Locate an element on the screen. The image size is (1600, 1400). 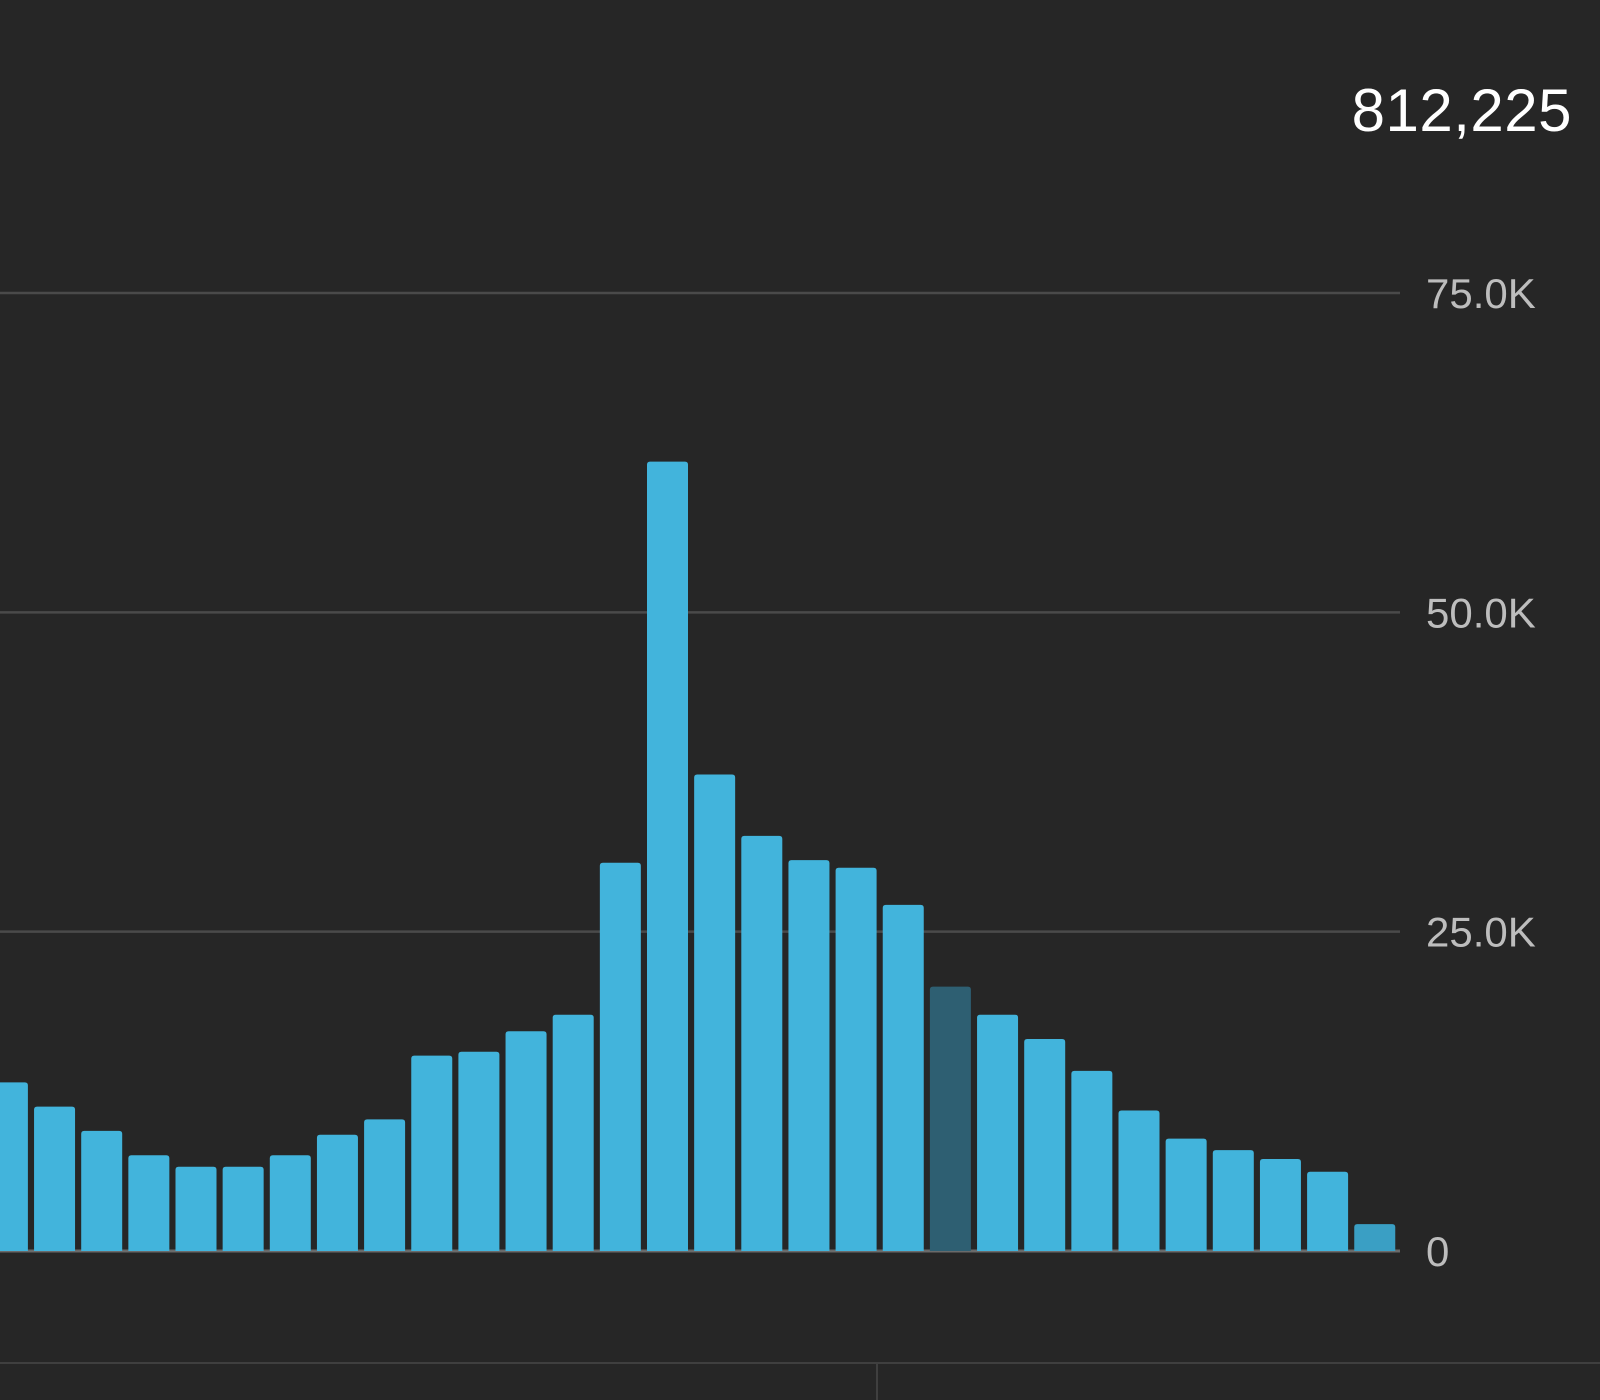
y-tick-label: 75.0K is located at coordinates (1481, 293).